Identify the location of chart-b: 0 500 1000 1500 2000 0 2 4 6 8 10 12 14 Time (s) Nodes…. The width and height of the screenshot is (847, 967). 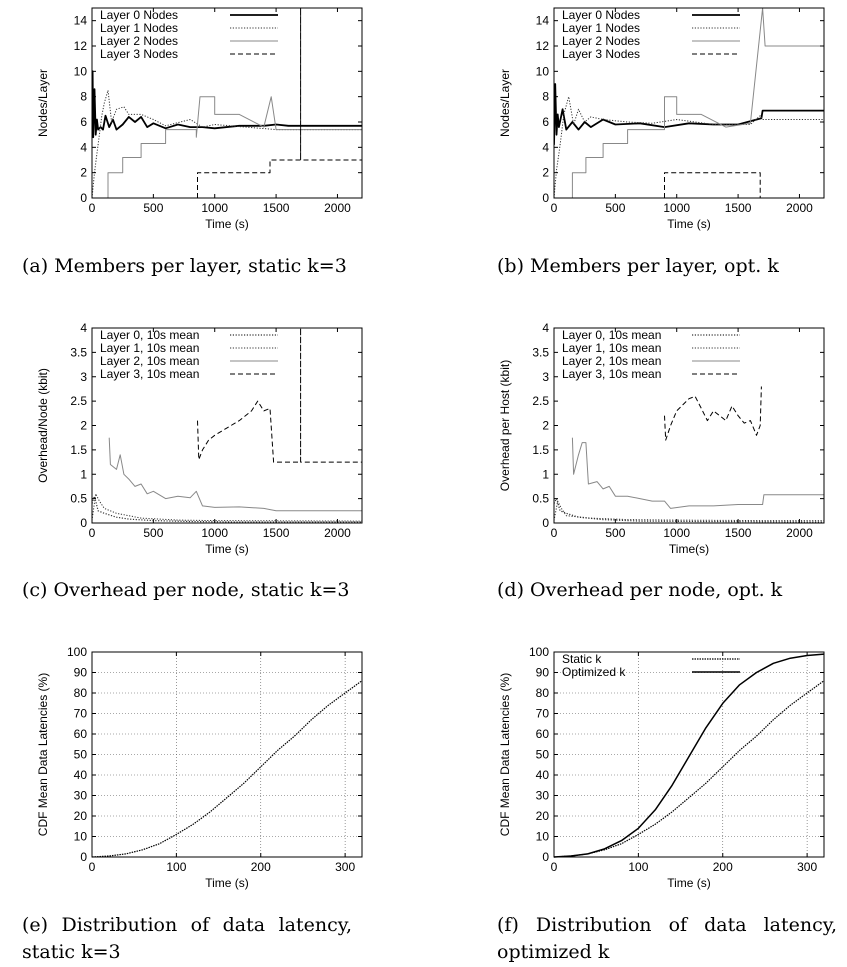
(661, 119).